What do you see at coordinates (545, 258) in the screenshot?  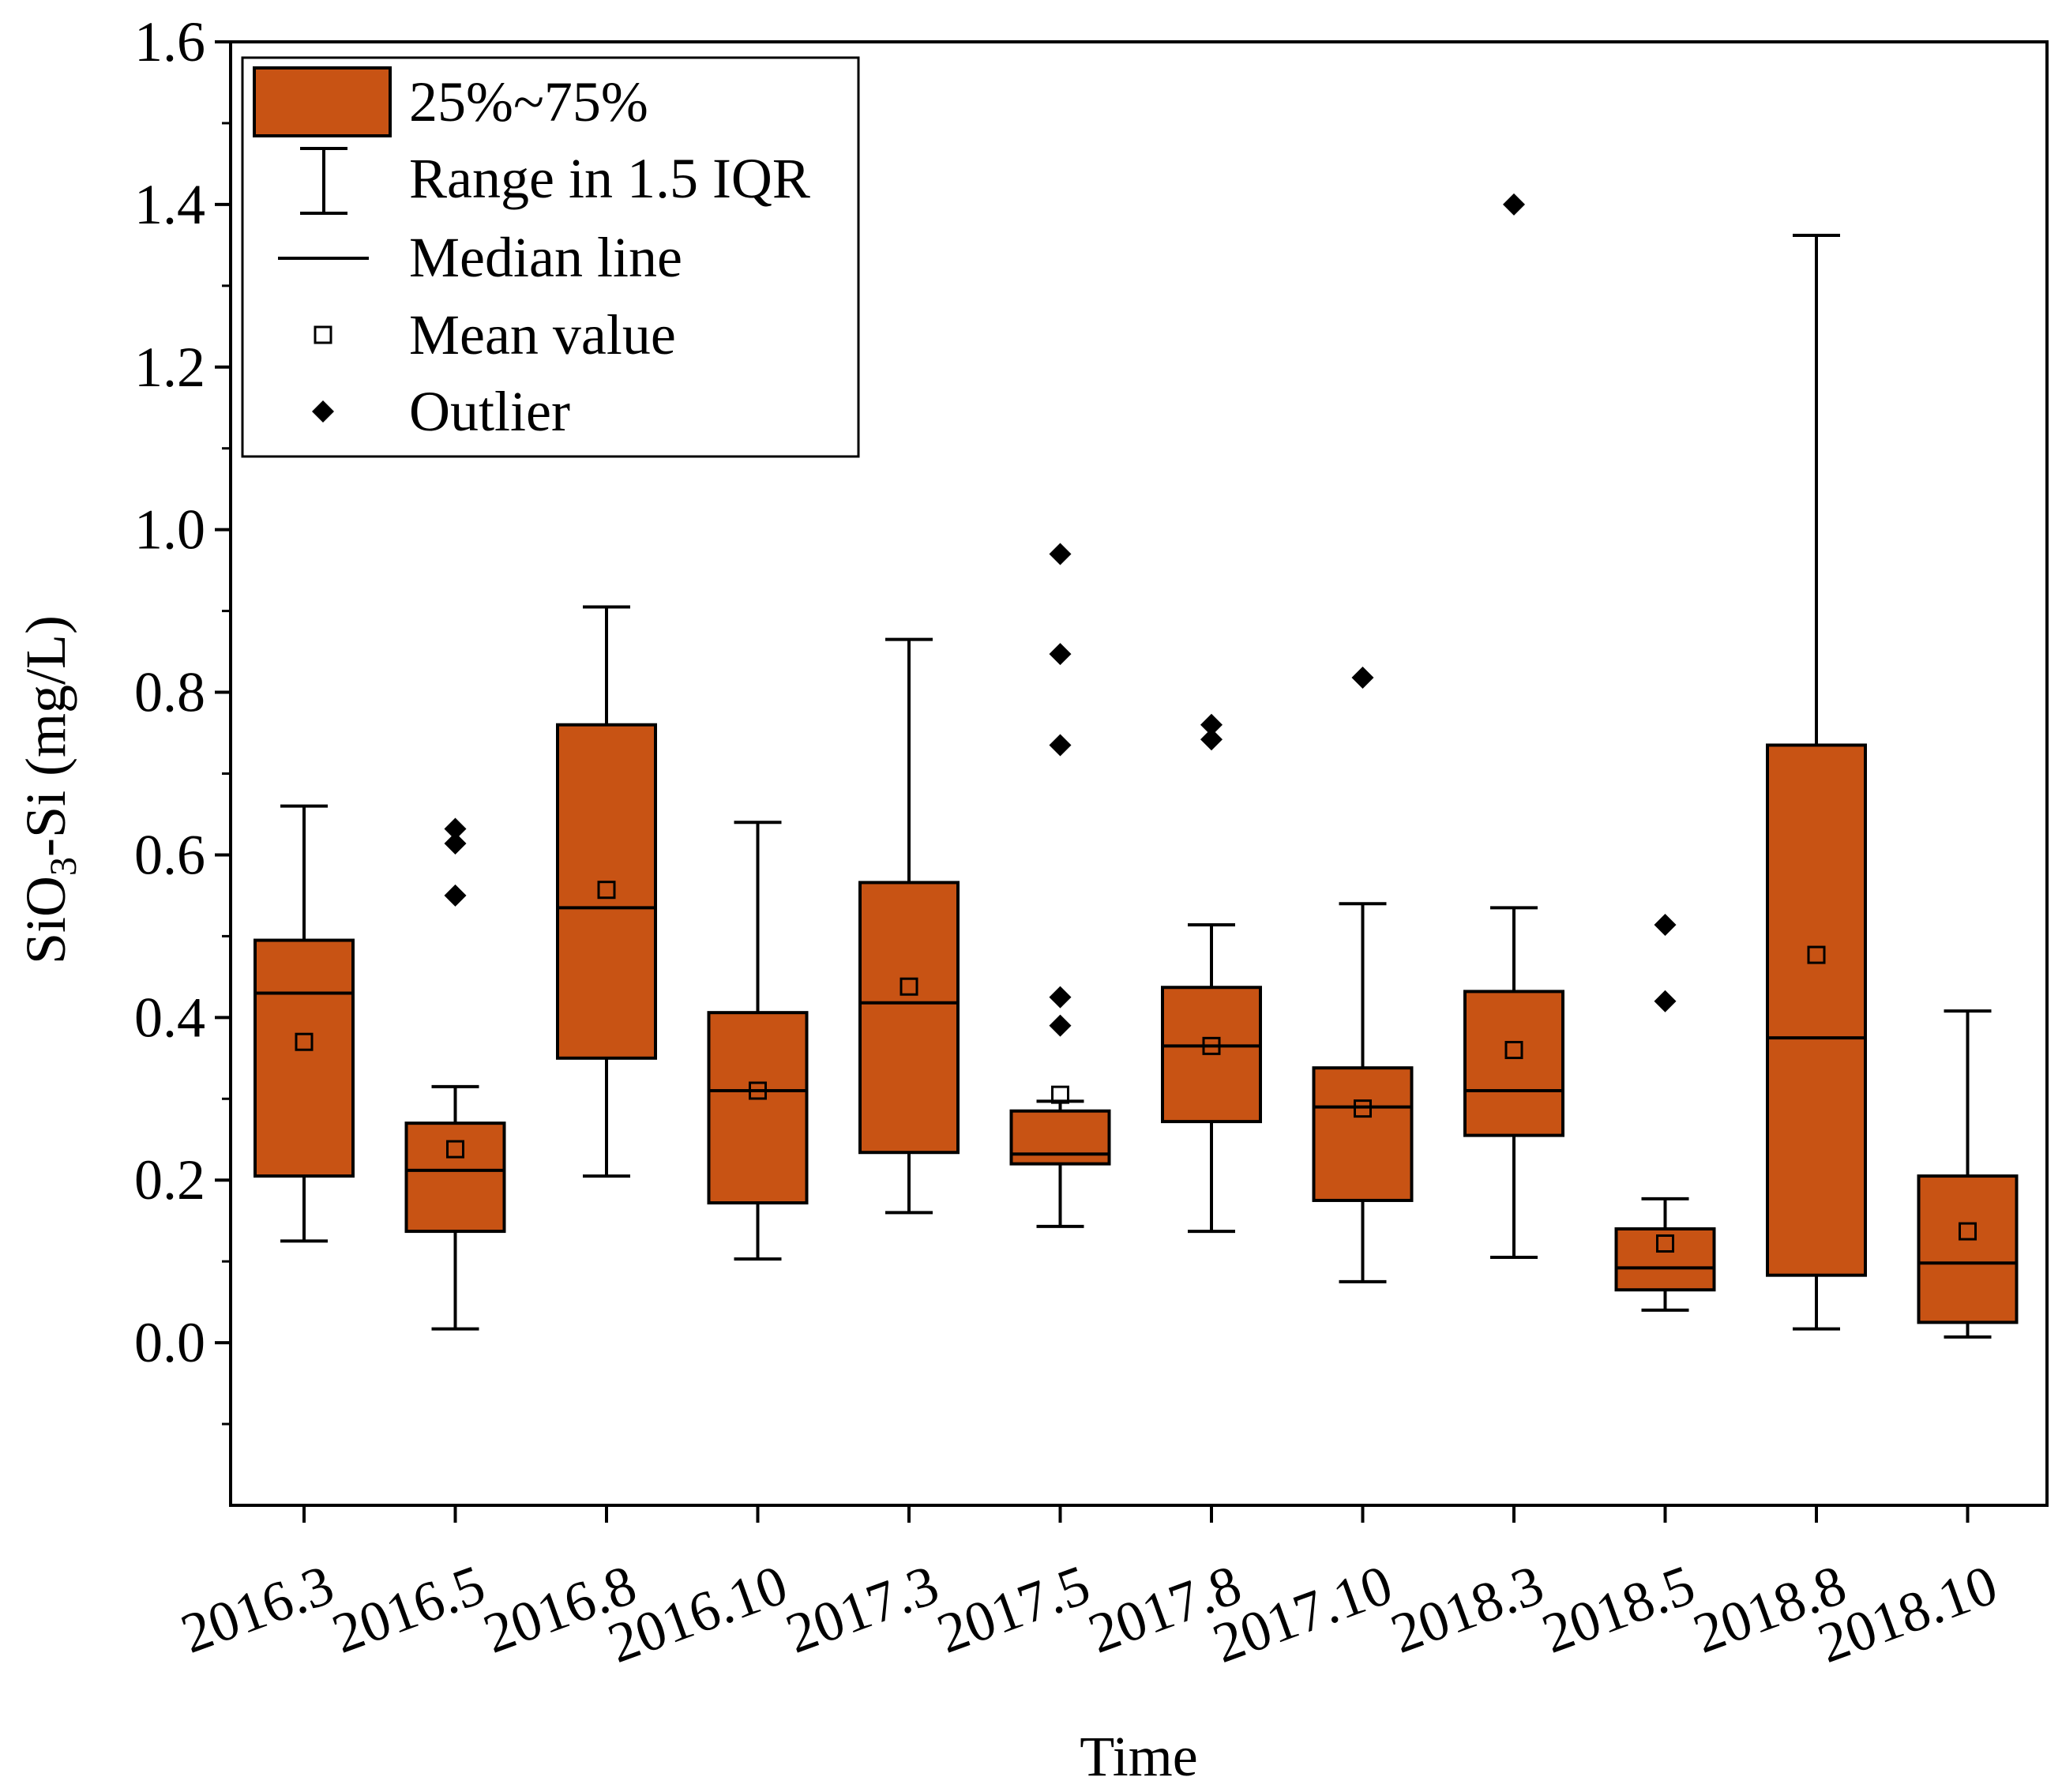 I see `legend-label-median: Median line` at bounding box center [545, 258].